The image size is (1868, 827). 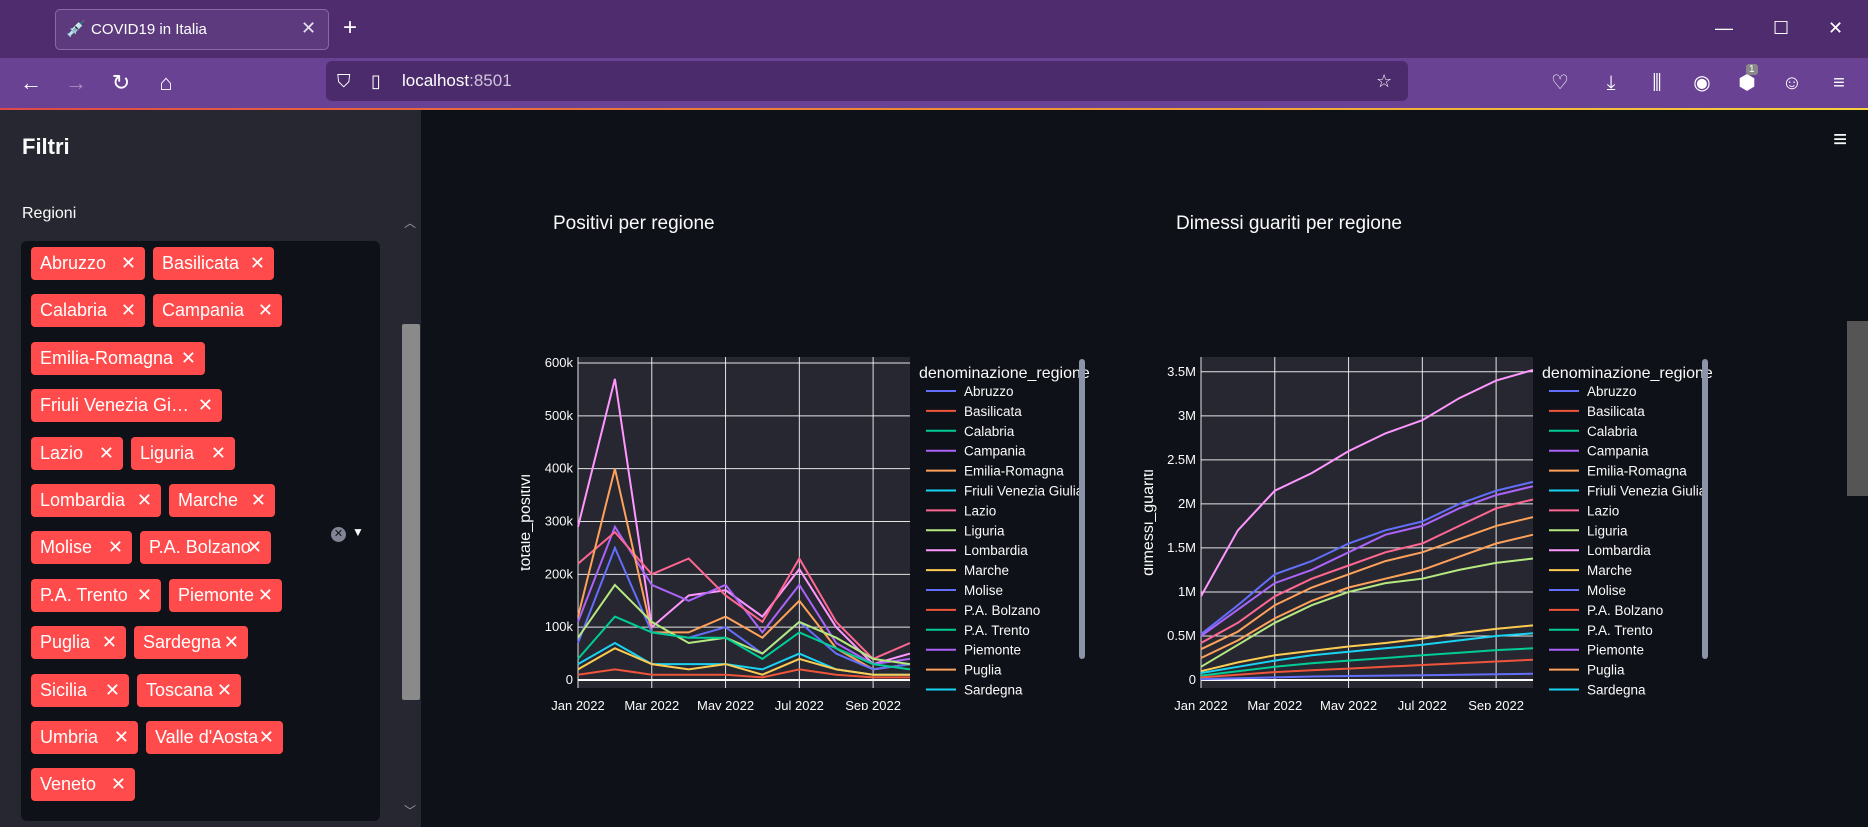 I want to click on region-chip: Piemonte ✕, so click(x=225, y=595).